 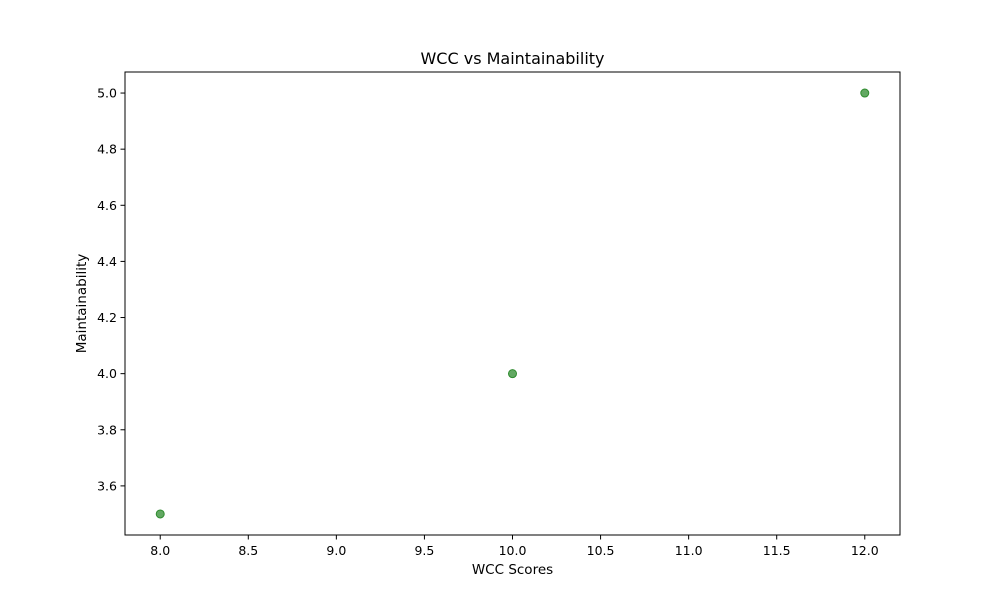 I want to click on x-tick-label: 11.0, so click(x=689, y=550).